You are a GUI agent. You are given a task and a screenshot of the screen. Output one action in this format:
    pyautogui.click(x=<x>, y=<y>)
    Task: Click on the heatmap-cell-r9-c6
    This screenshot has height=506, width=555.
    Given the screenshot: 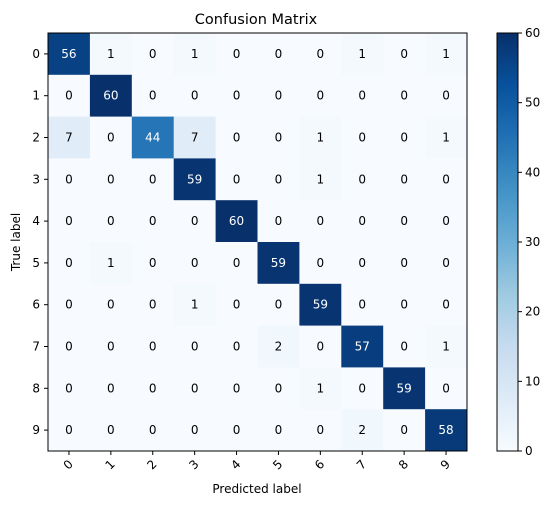 What is the action you would take?
    pyautogui.click(x=320, y=430)
    